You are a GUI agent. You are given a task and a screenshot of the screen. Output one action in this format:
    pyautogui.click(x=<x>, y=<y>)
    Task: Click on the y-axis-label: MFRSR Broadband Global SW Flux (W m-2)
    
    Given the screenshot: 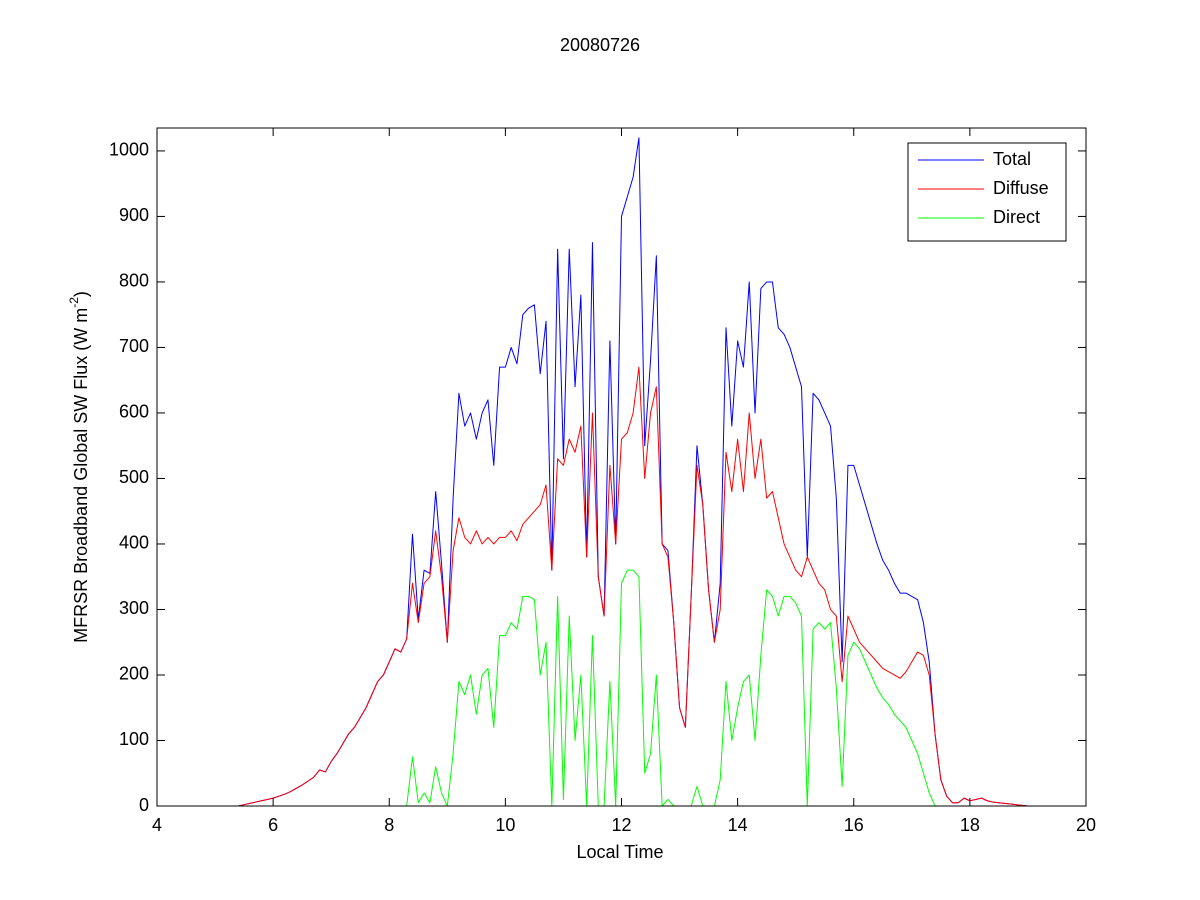 What is the action you would take?
    pyautogui.click(x=79, y=467)
    